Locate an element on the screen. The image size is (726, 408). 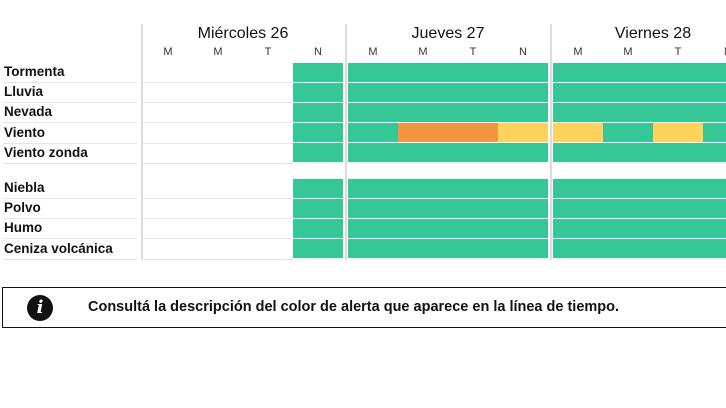
day-title: Jueves 27 is located at coordinates (448, 33).